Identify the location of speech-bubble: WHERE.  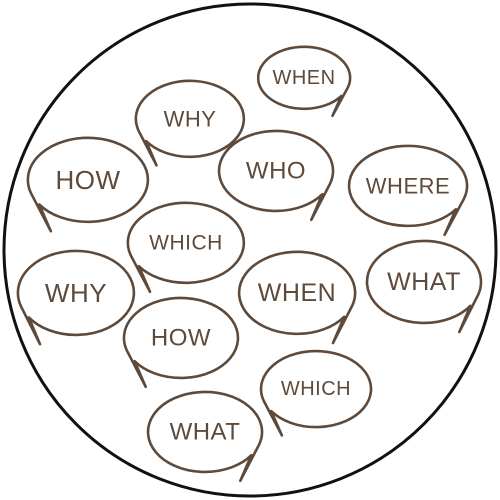
(408, 190).